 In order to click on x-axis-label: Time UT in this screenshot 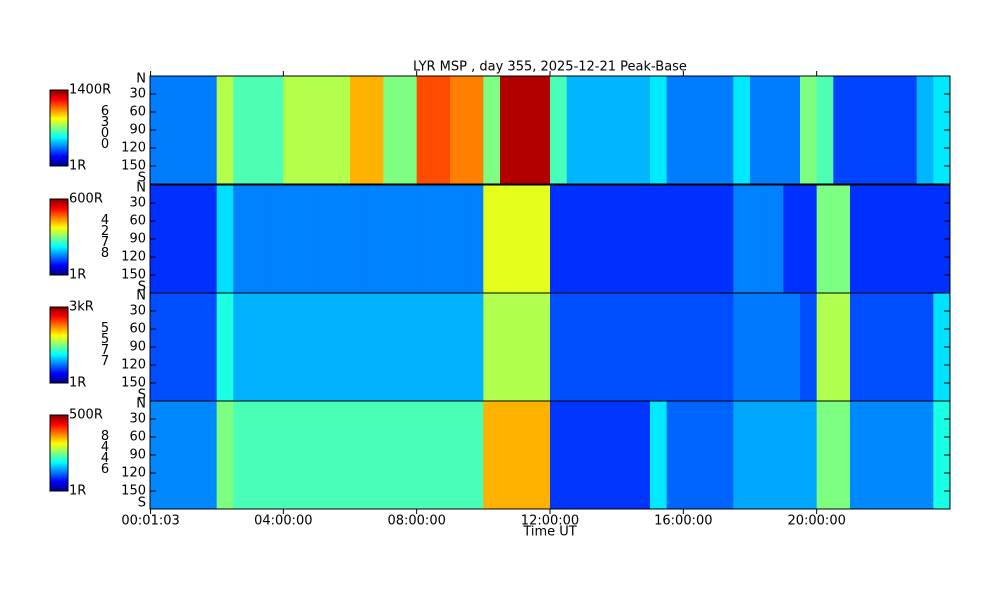, I will do `click(549, 532)`.